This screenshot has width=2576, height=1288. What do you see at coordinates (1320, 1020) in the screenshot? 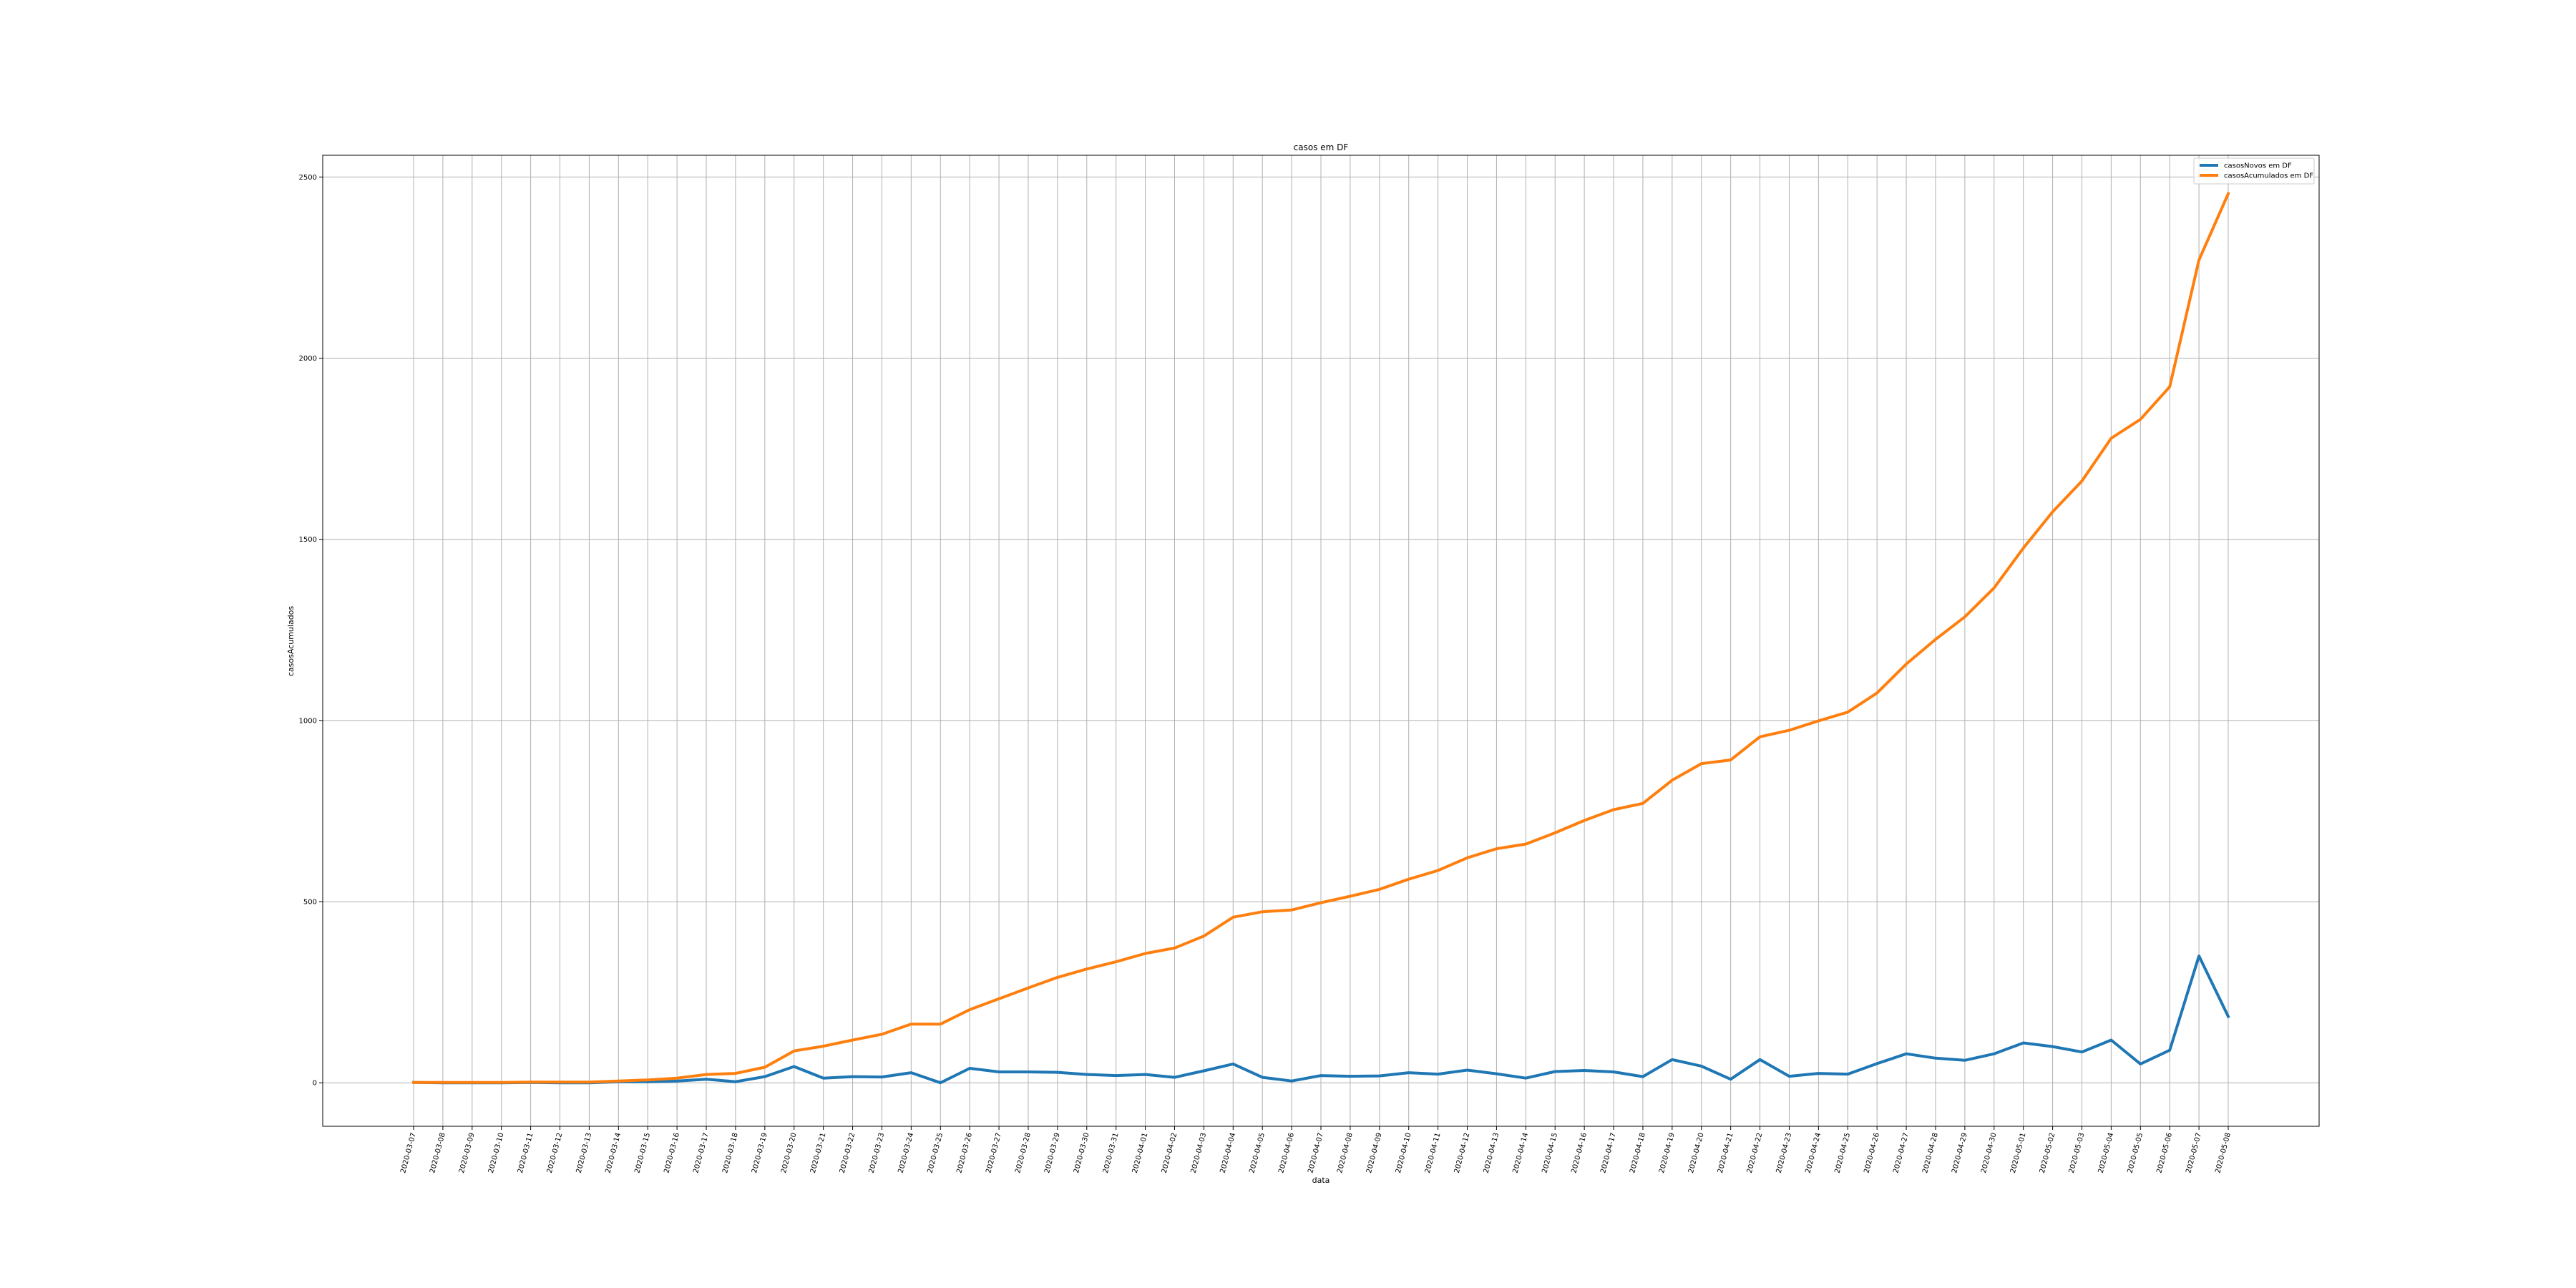
I see `series-line` at bounding box center [1320, 1020].